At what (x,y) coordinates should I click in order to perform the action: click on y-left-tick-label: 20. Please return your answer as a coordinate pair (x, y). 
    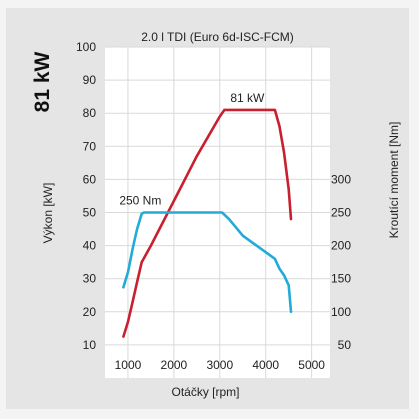
    Looking at the image, I should click on (90, 312).